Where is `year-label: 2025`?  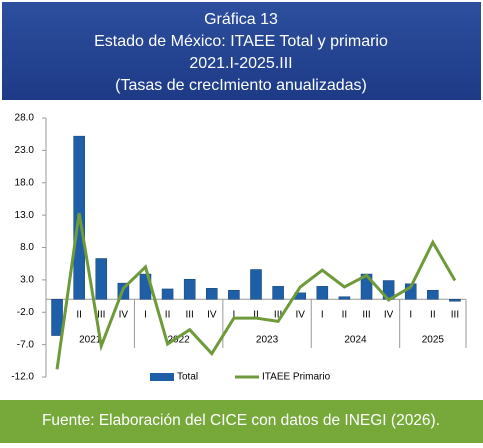 year-label: 2025 is located at coordinates (433, 340).